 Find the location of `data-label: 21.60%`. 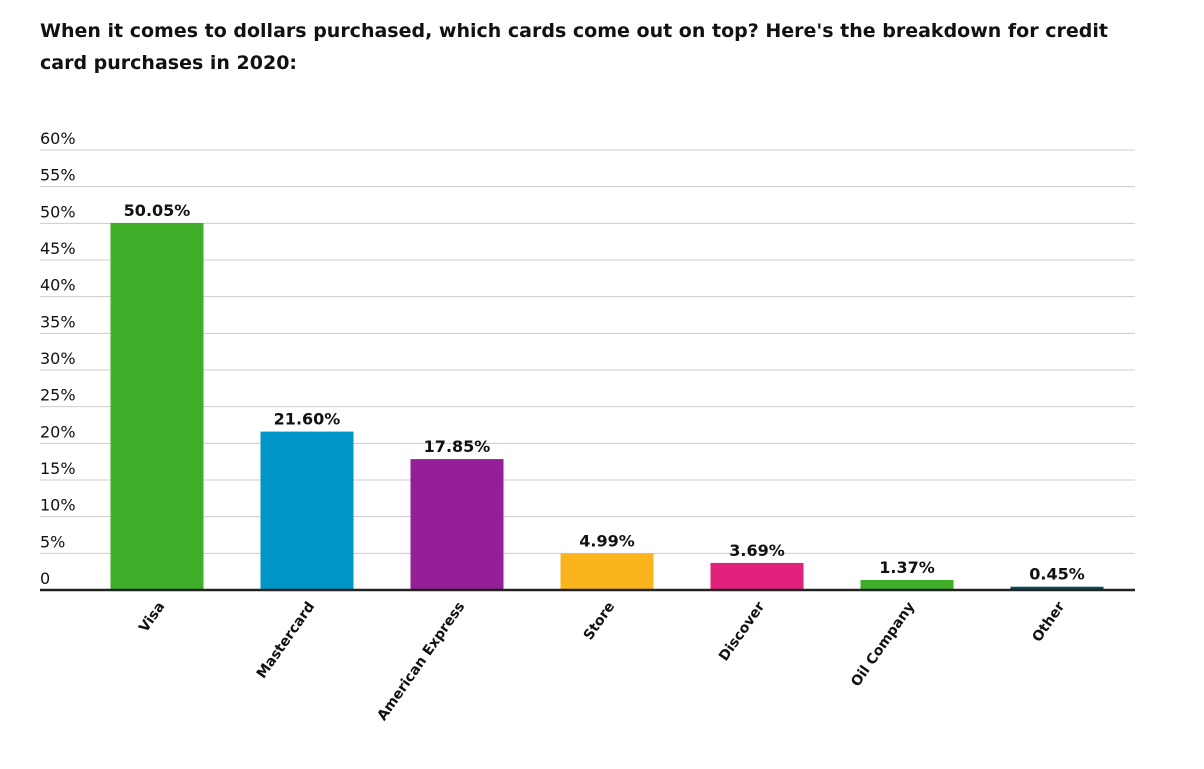

data-label: 21.60% is located at coordinates (307, 419).